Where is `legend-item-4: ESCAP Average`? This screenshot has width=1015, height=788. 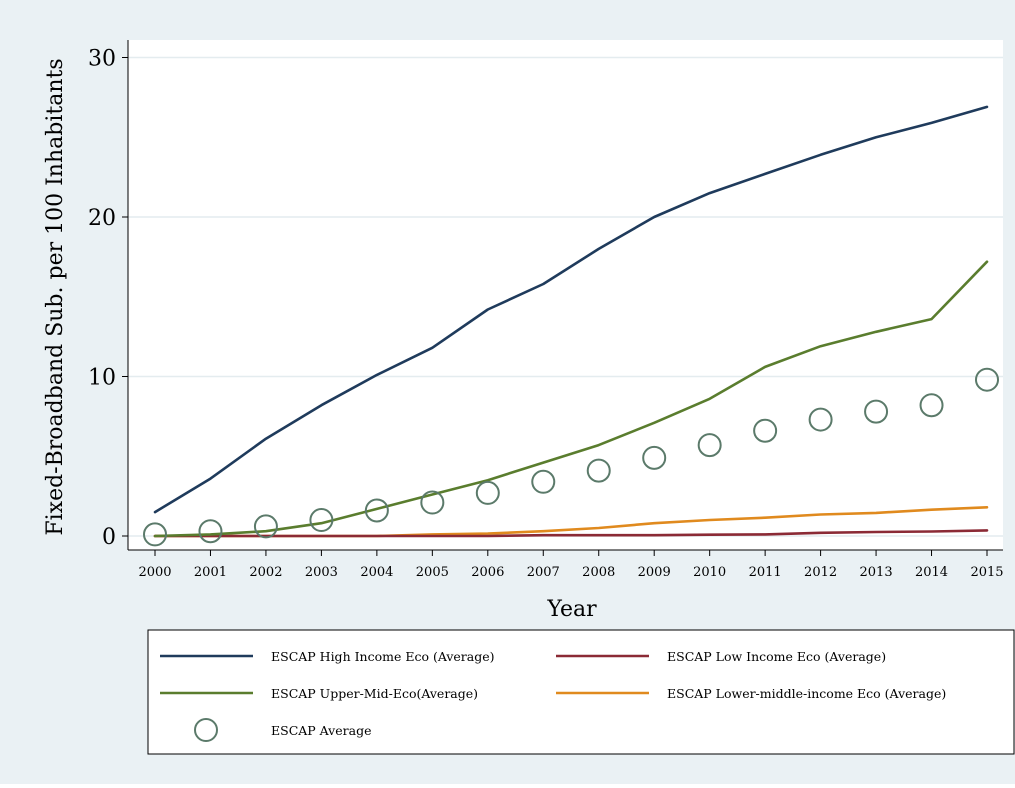
legend-item-4: ESCAP Average is located at coordinates (282, 730).